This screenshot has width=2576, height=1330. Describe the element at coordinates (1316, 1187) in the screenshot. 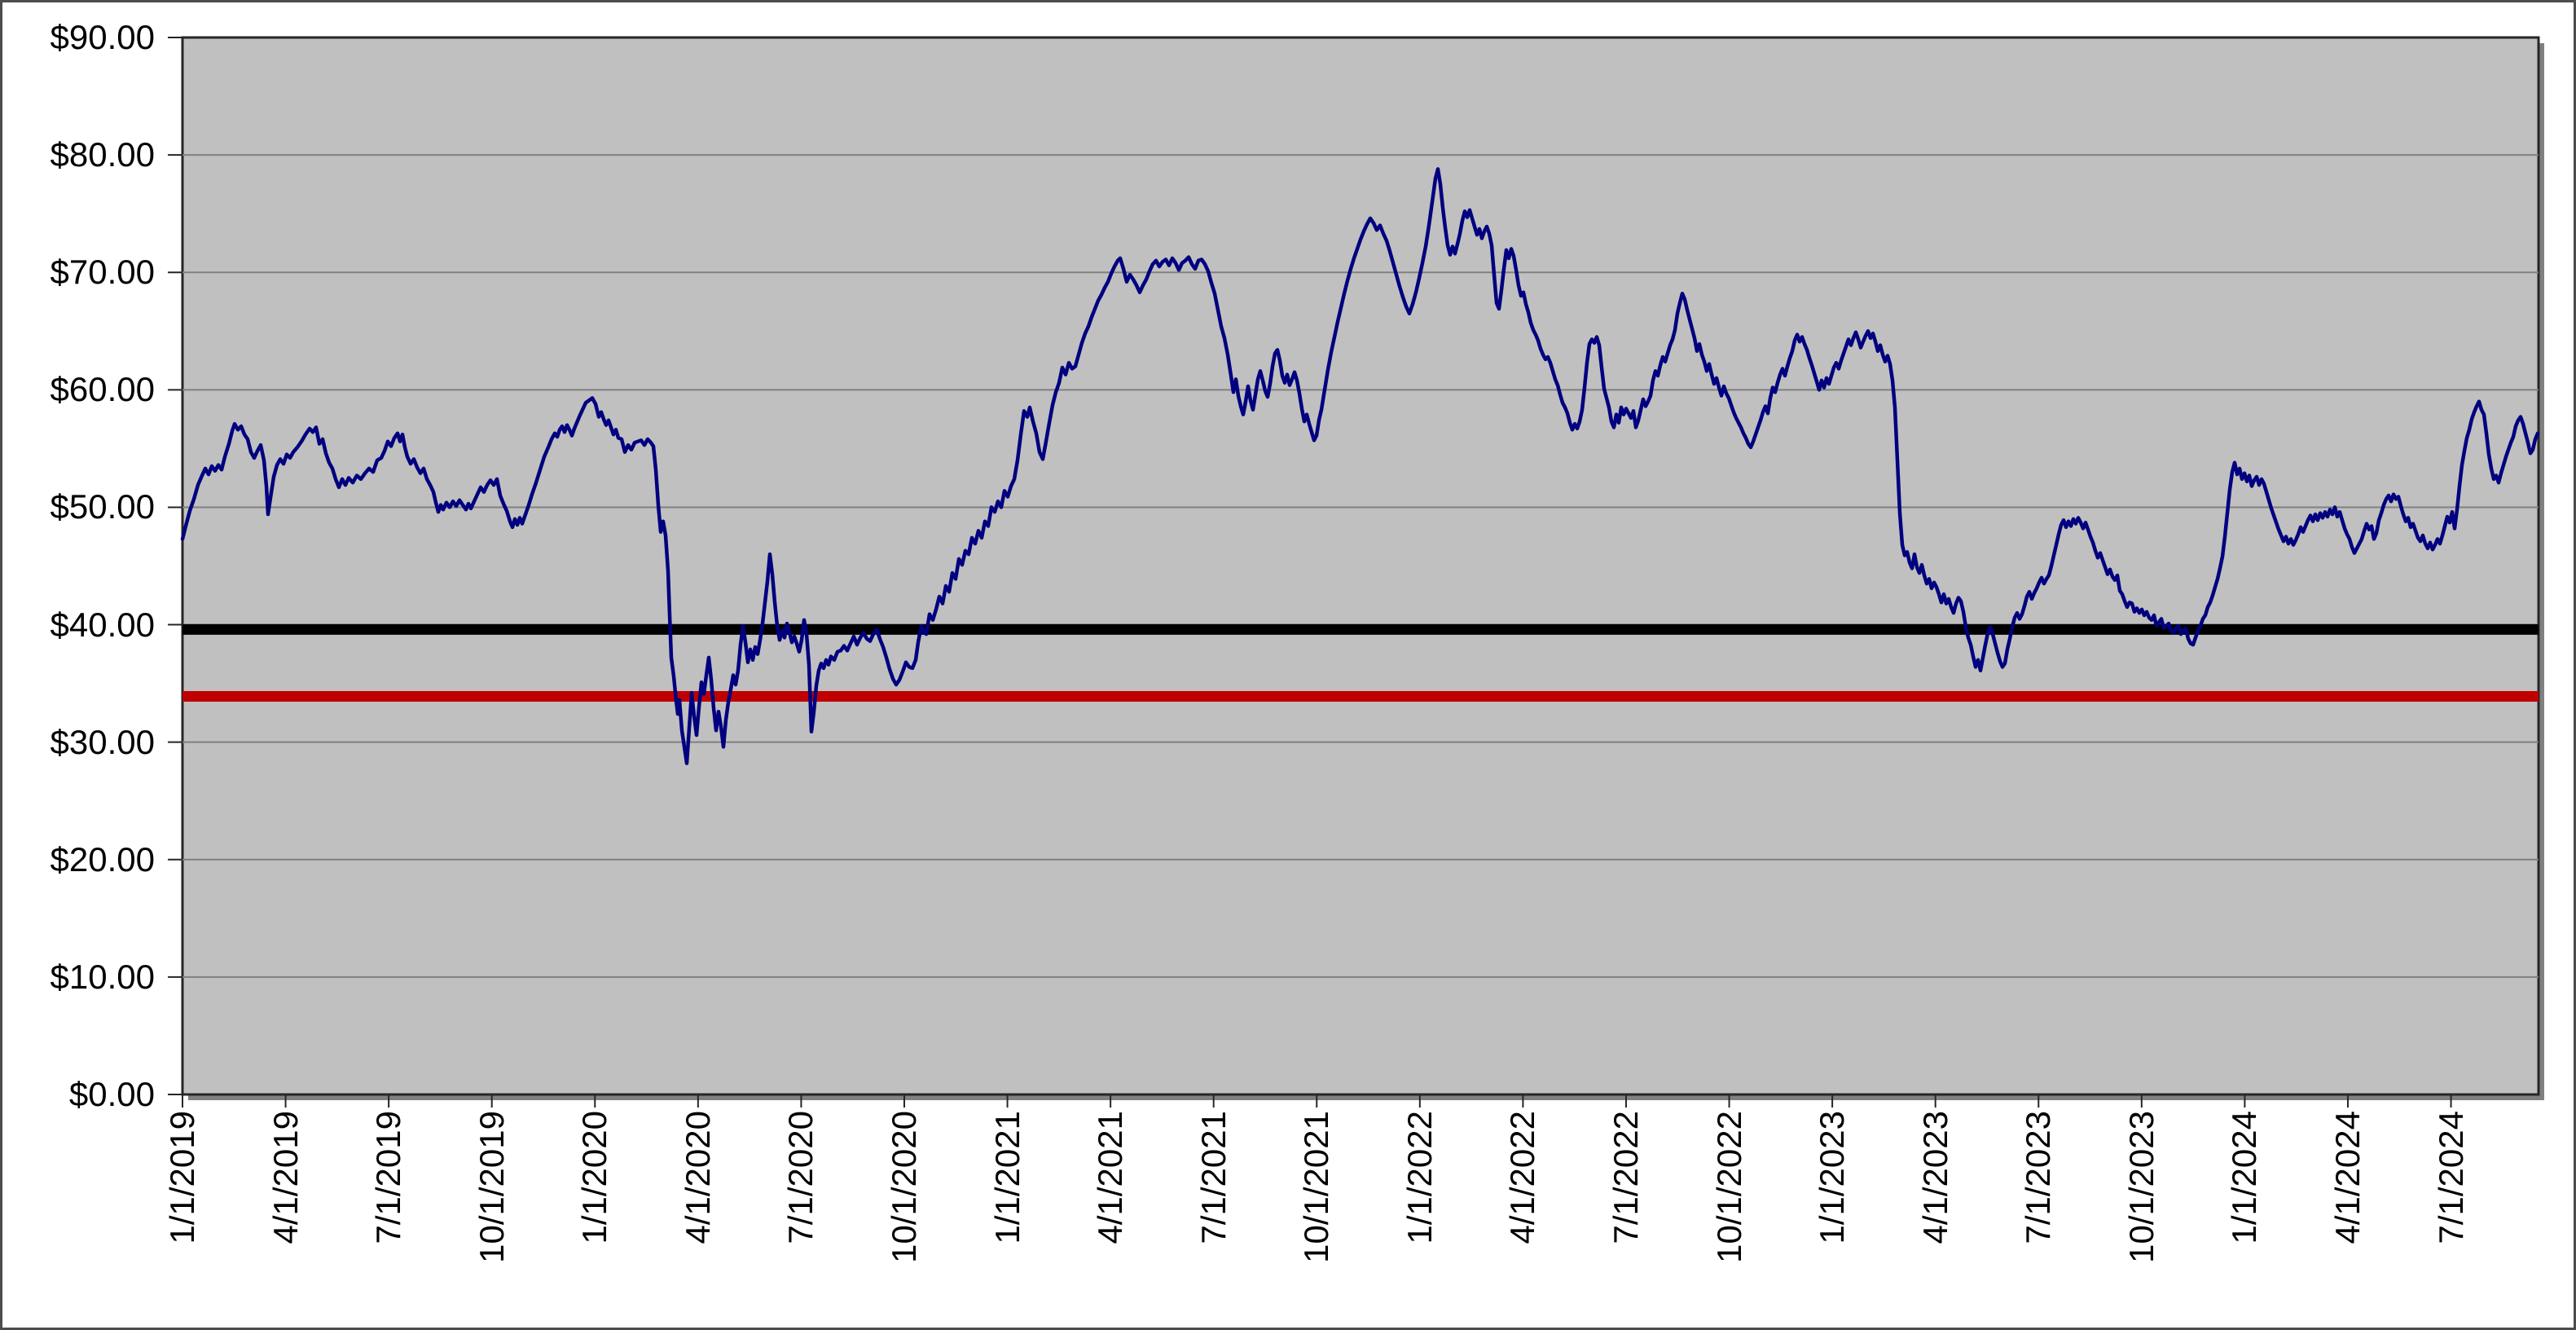

I see `x-axis-label: 10/1/2021` at that location.